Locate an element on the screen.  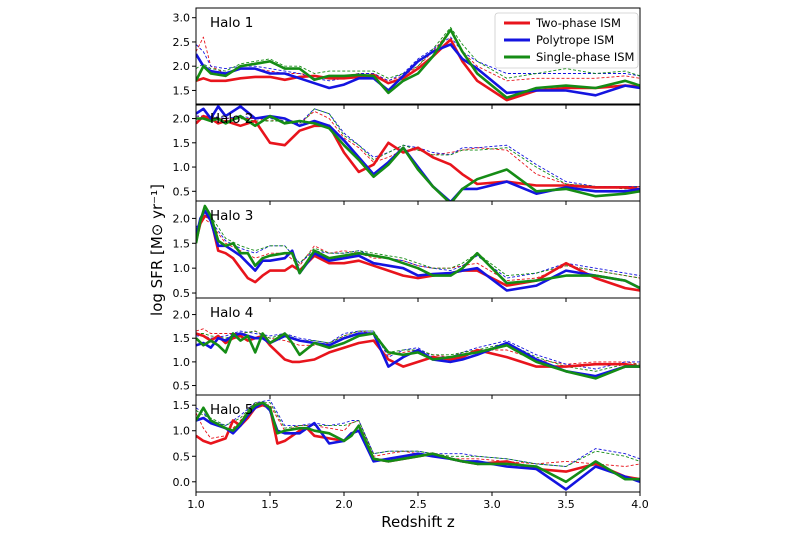
legend-frame is located at coordinates (566, 40).